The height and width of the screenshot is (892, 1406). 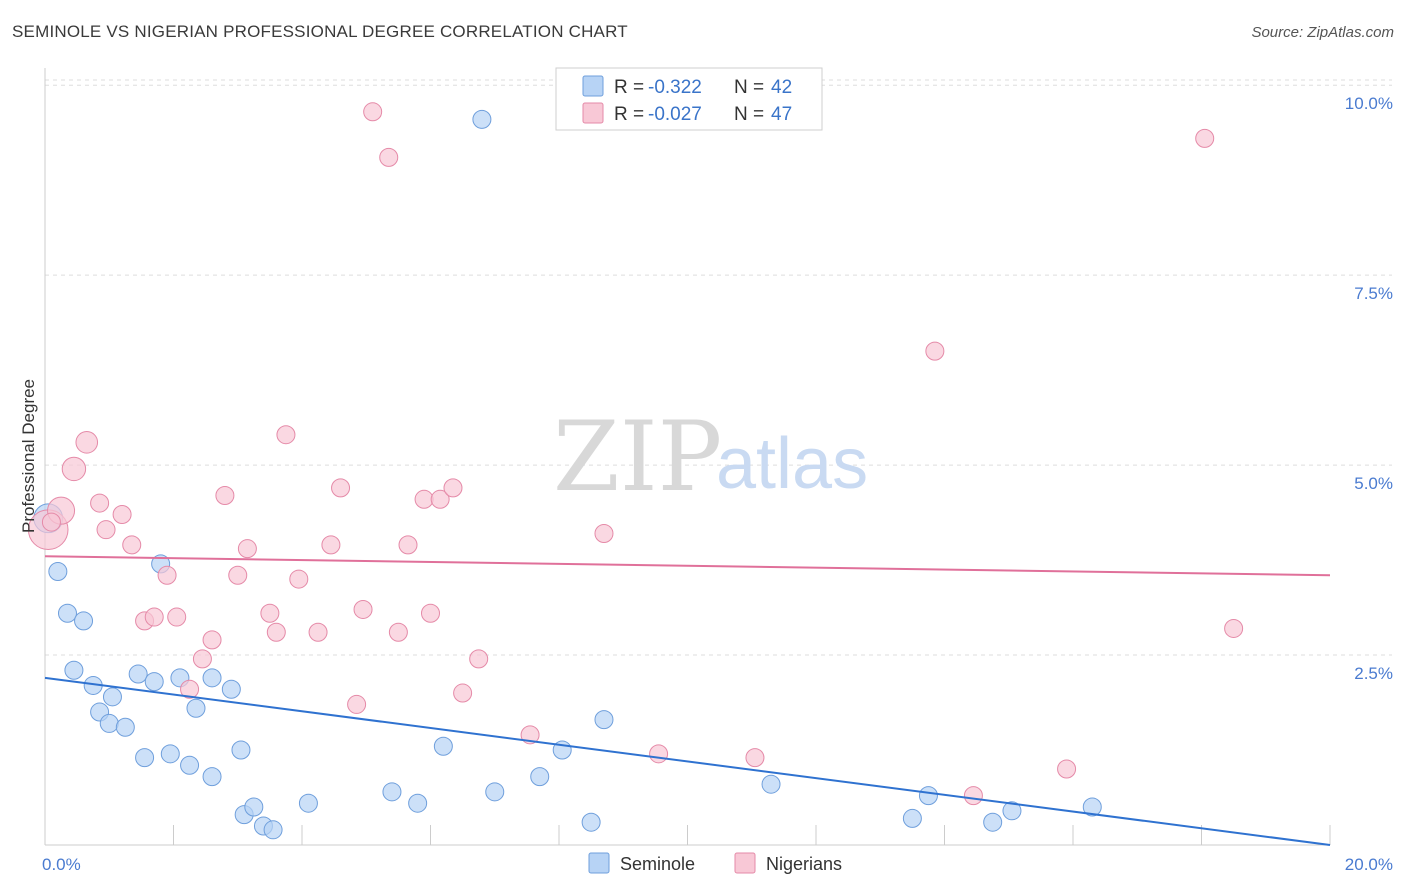 What do you see at coordinates (28, 456) in the screenshot?
I see `y-axis-label: Professional Degree` at bounding box center [28, 456].